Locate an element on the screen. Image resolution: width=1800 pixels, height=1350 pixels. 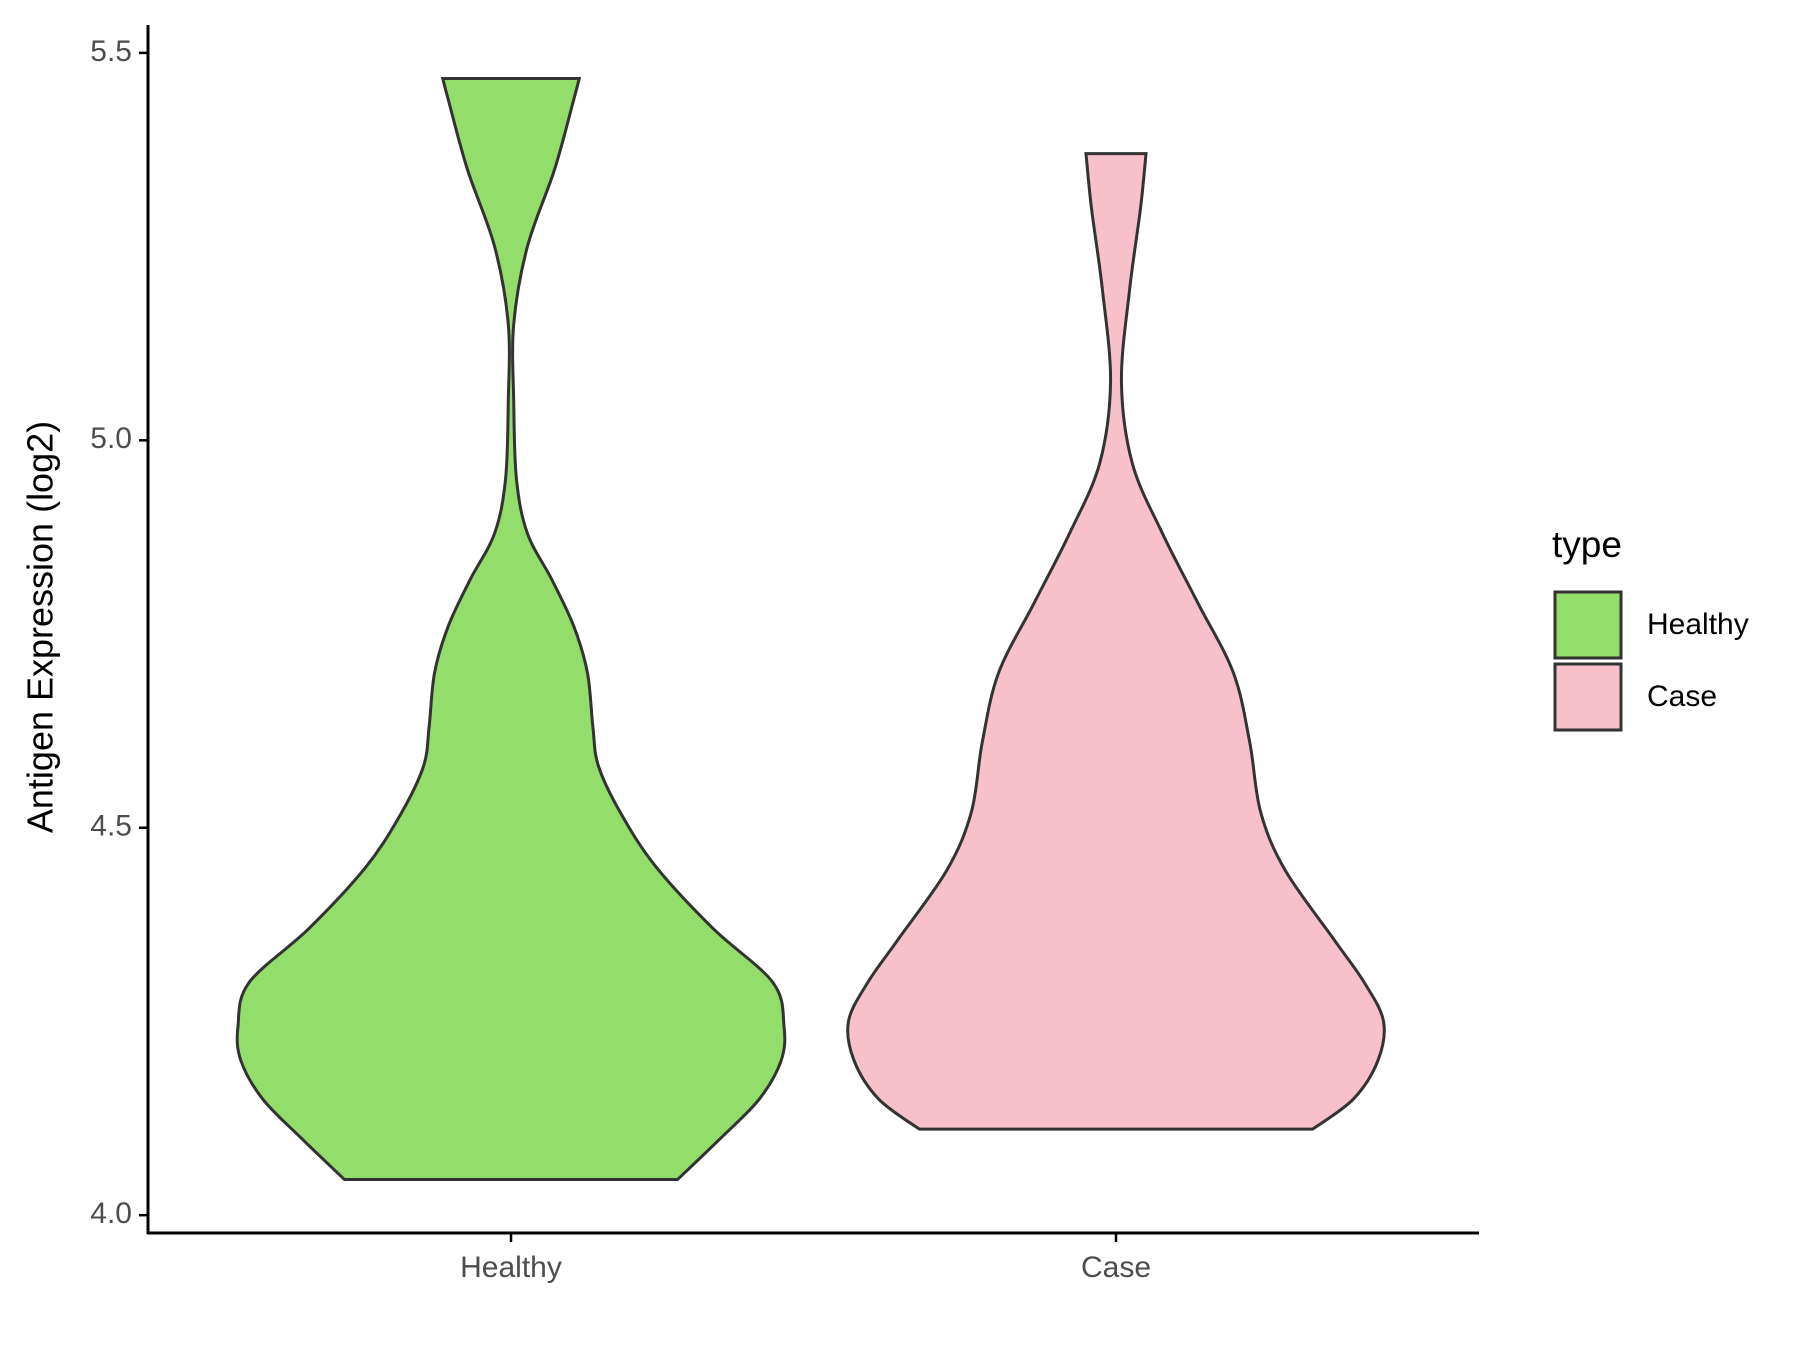
y-tick-label: 5.5 is located at coordinates (111, 51).